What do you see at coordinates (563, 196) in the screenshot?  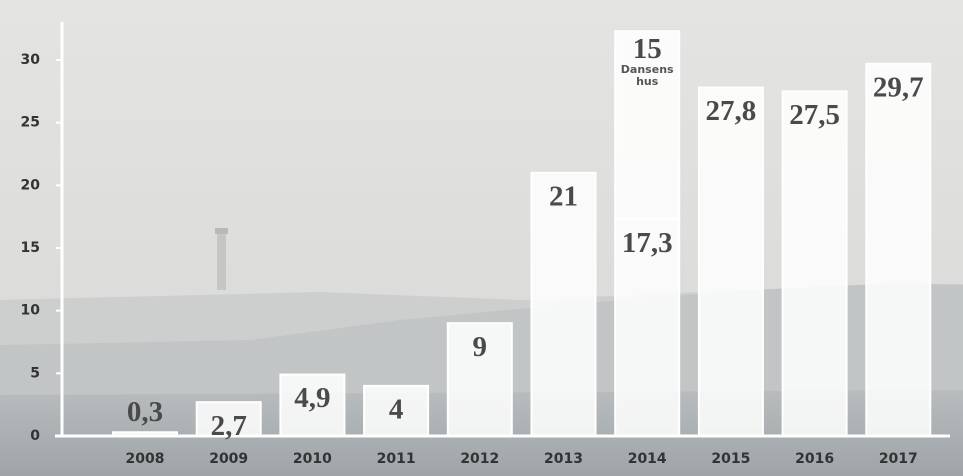 I see `value-label: 21` at bounding box center [563, 196].